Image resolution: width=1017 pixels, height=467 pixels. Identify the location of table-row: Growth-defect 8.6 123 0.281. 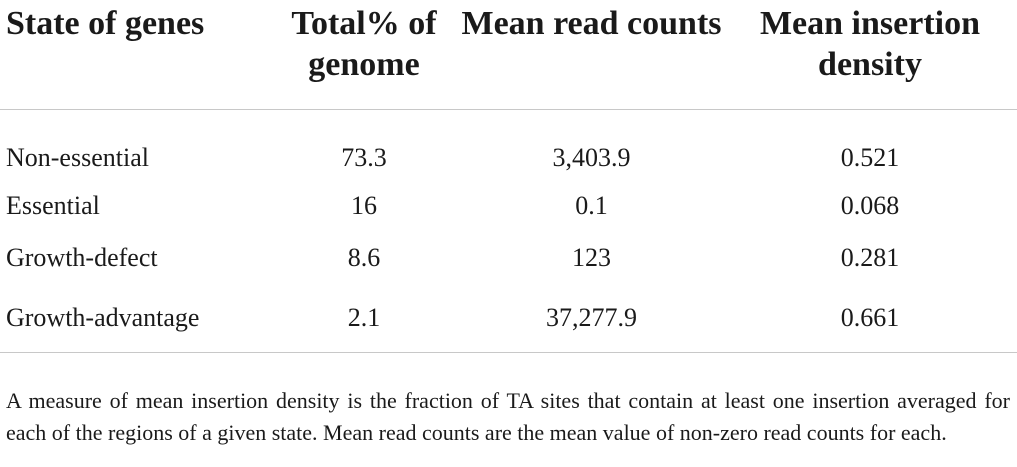
(508, 258).